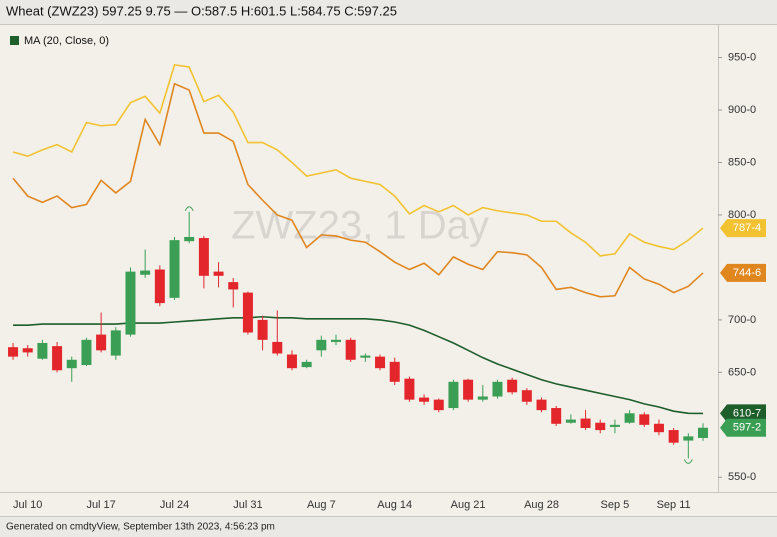 Image resolution: width=777 pixels, height=537 pixels. I want to click on x-tick-label: Aug 28, so click(541, 505).